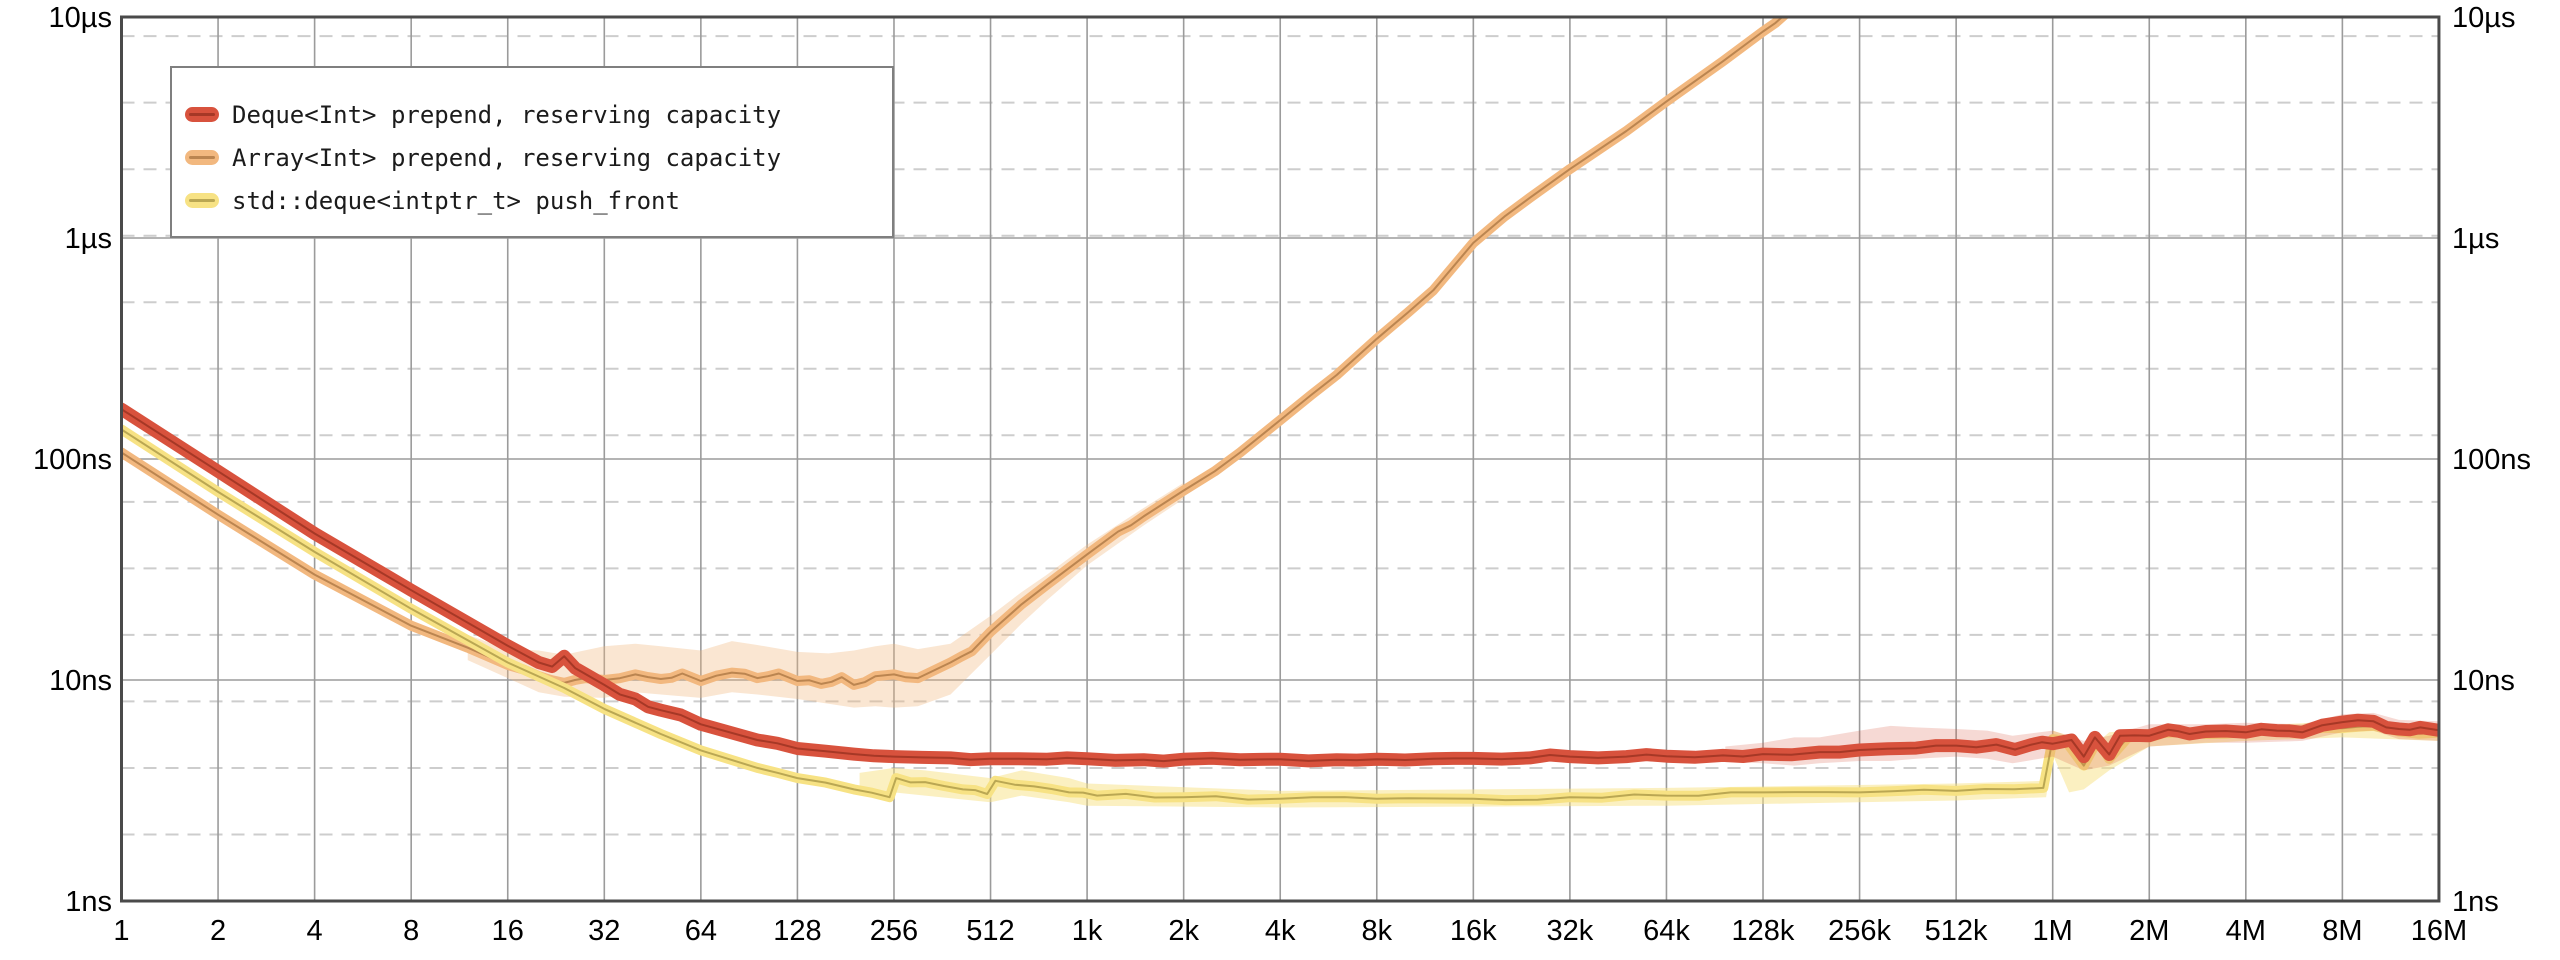  I want to click on y-tick-label-left: 1ns, so click(88, 902).